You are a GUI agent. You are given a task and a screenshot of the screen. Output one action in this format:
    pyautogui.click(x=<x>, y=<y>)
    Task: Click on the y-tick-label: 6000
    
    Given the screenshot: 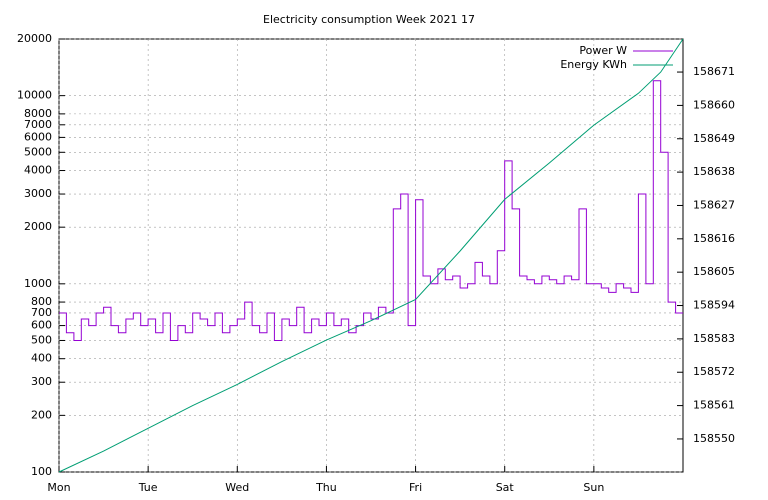 What is the action you would take?
    pyautogui.click(x=38, y=136)
    